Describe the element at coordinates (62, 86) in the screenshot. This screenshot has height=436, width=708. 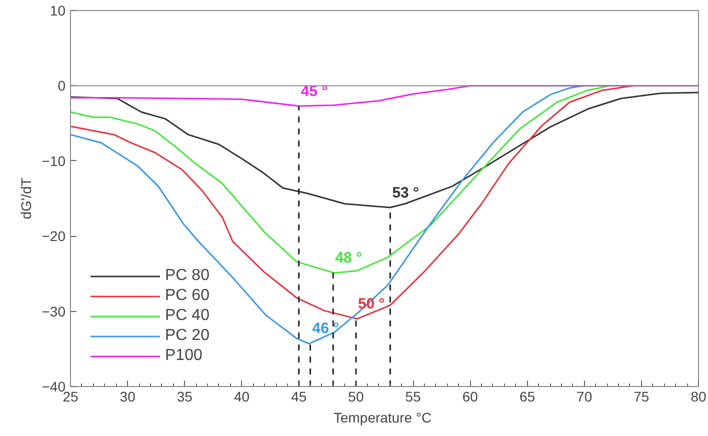
I see `y-tick-label: 0` at that location.